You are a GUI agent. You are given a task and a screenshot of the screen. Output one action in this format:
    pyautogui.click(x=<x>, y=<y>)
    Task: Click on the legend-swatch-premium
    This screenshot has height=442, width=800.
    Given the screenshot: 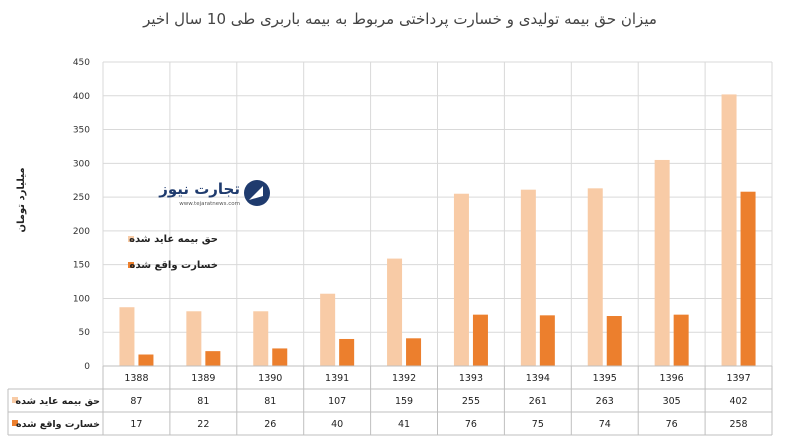 What is the action you would take?
    pyautogui.click(x=131, y=239)
    